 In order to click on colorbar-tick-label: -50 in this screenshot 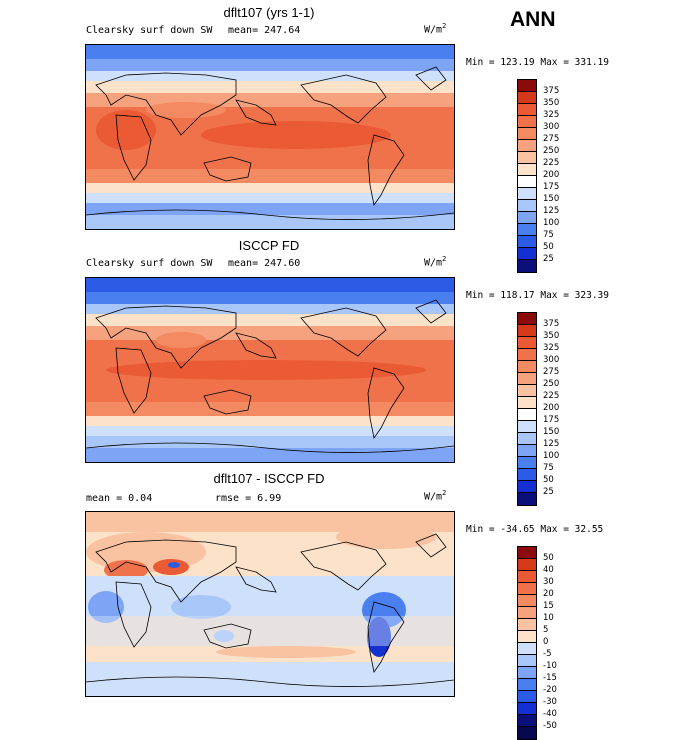, I will do `click(550, 726)`.